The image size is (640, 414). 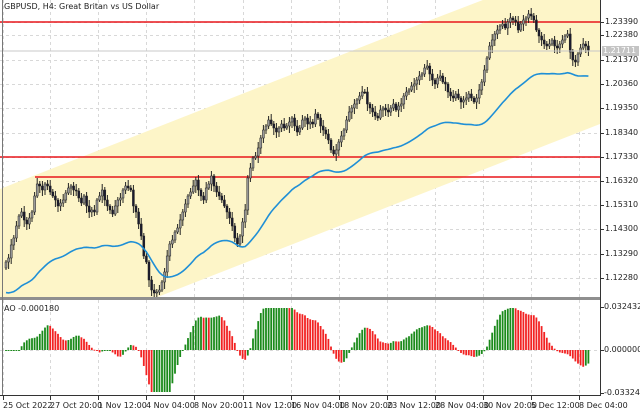 I want to click on current-price-tag: 1.21711, so click(x=620, y=51).